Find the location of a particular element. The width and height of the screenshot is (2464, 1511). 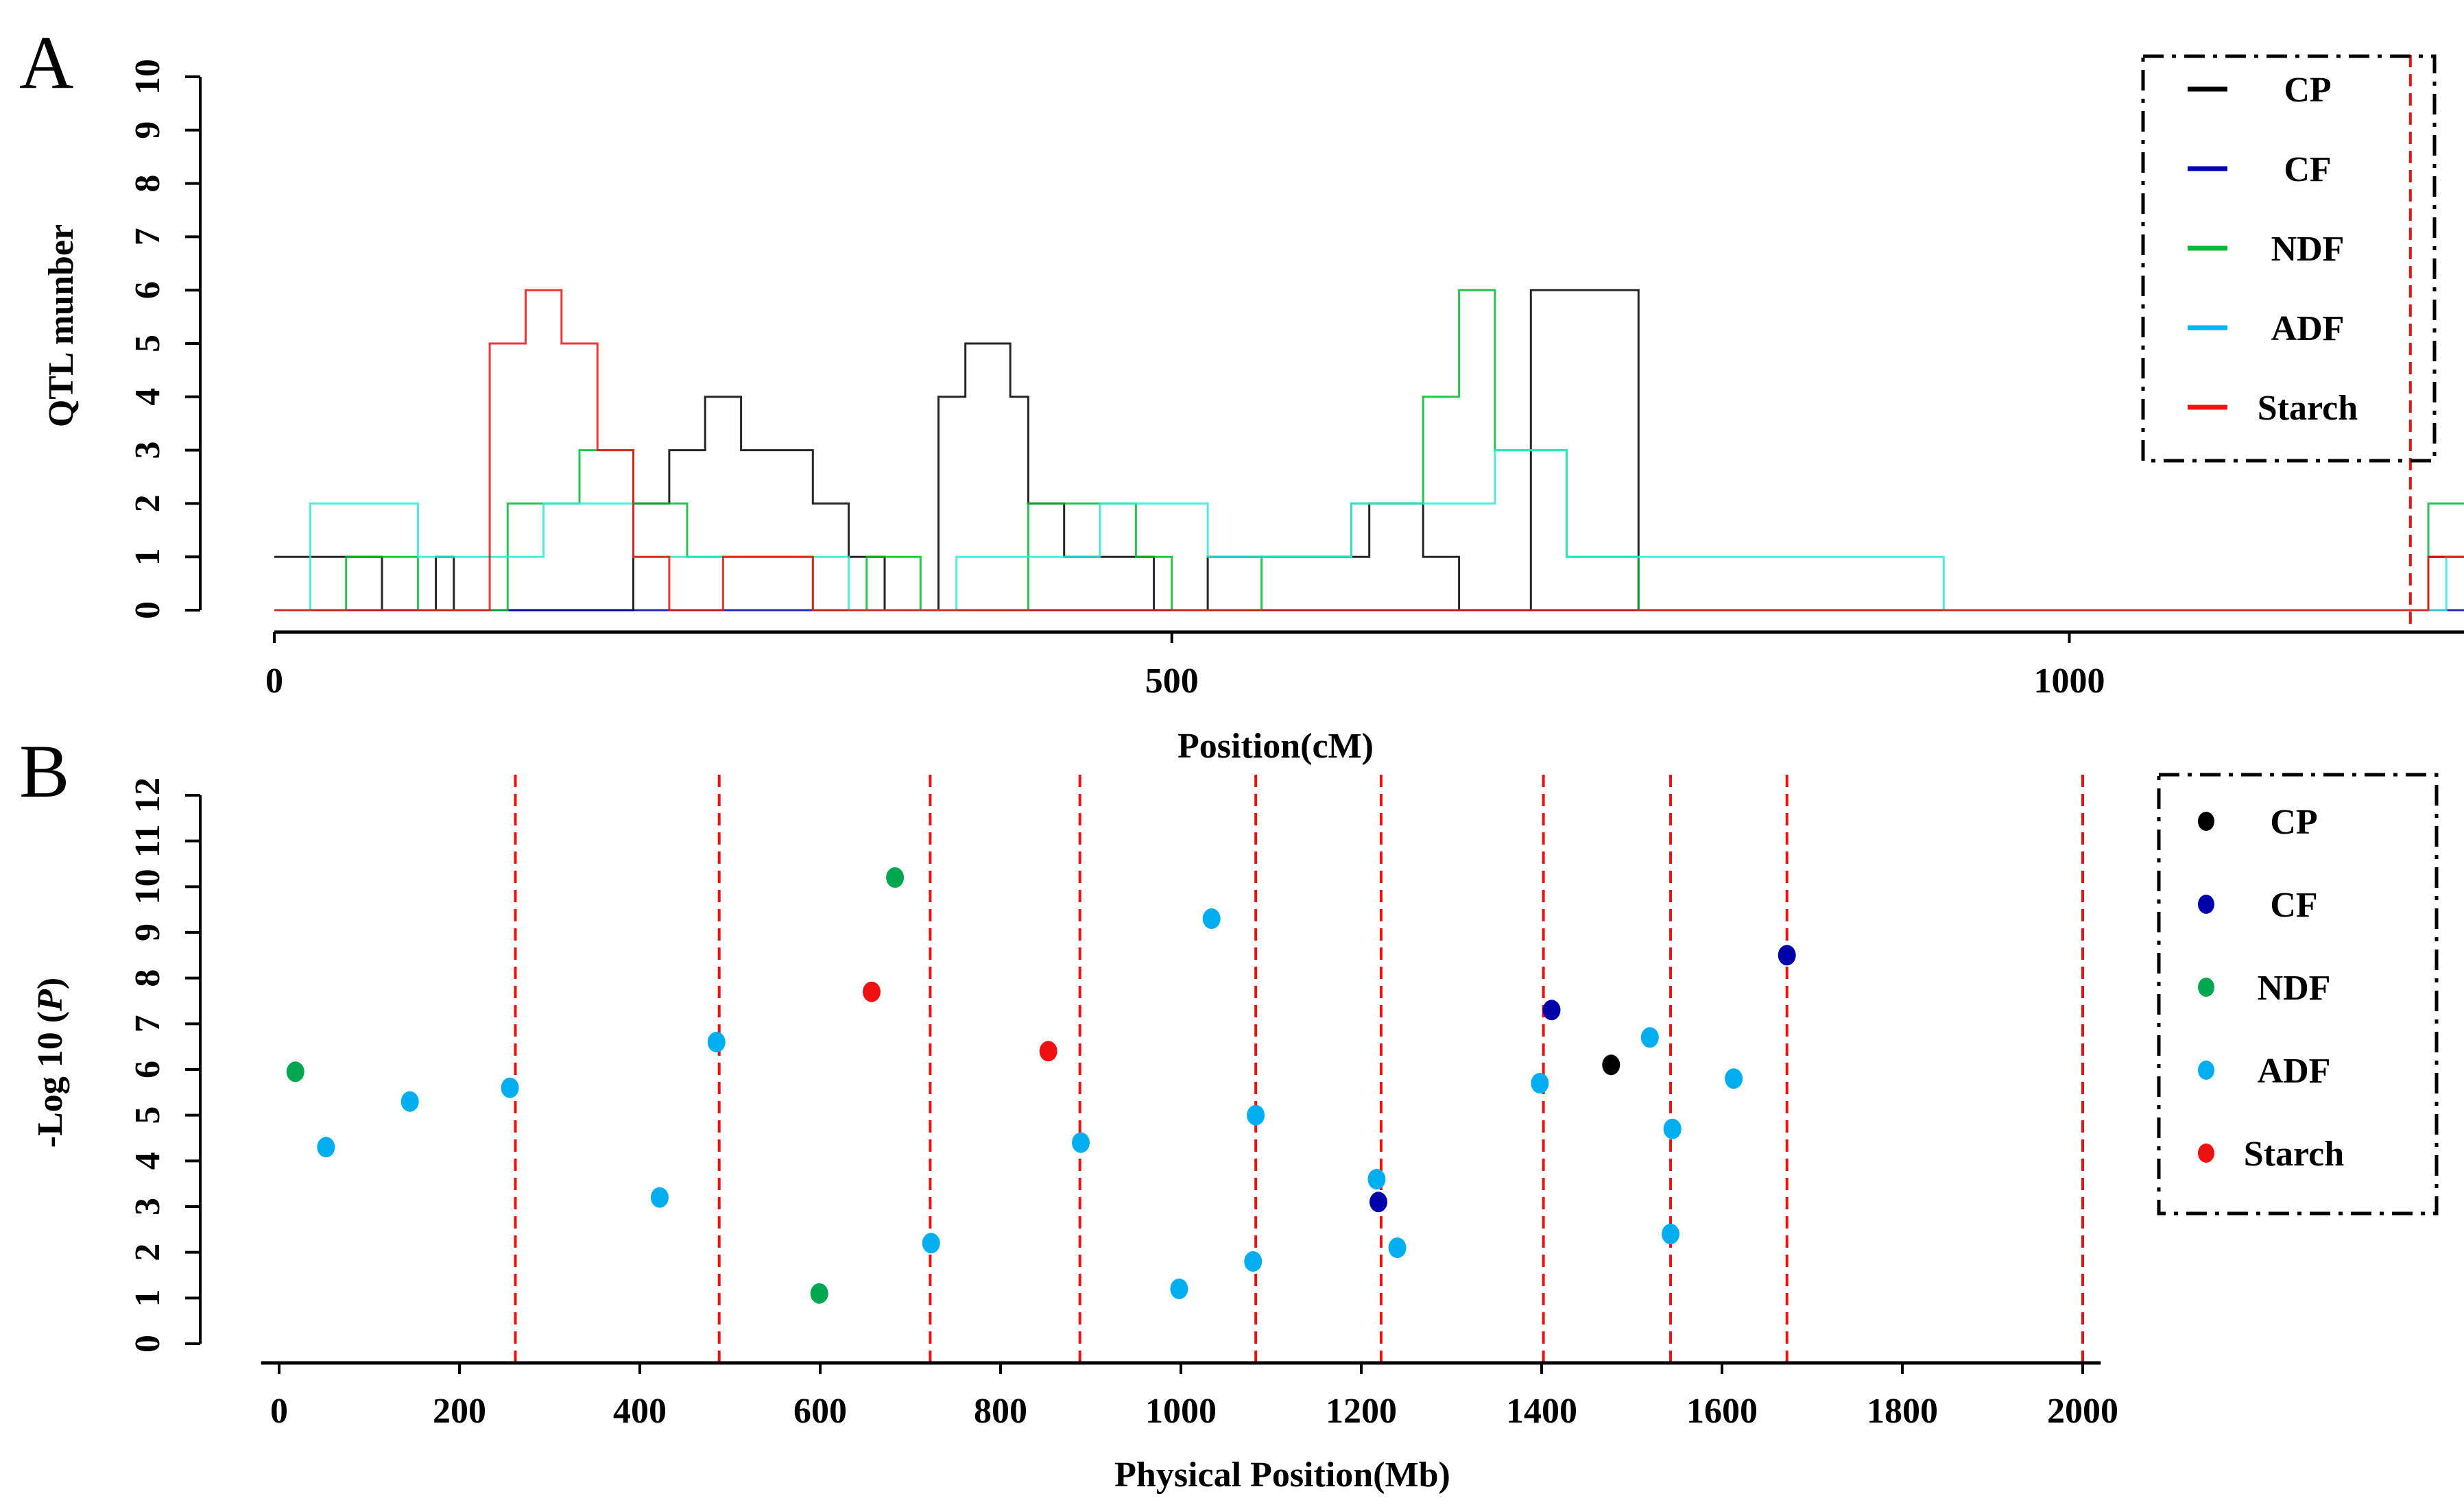

b-y-tick-label: 6 is located at coordinates (147, 1069).